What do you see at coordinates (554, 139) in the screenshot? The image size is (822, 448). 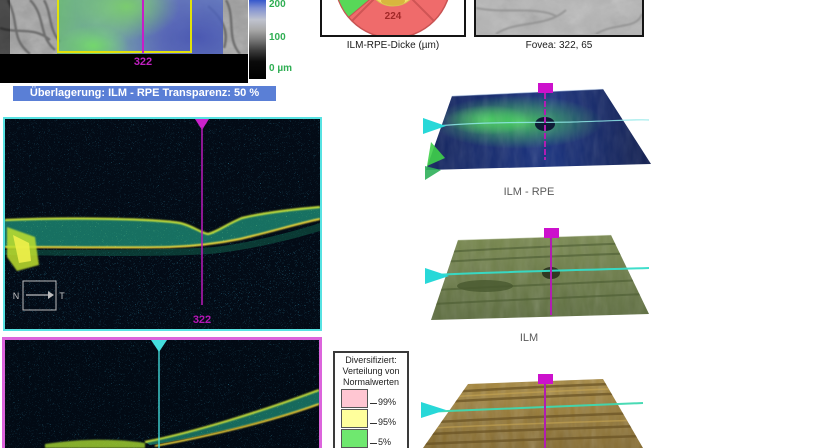 I see `ilm-rpe-3d-surface` at bounding box center [554, 139].